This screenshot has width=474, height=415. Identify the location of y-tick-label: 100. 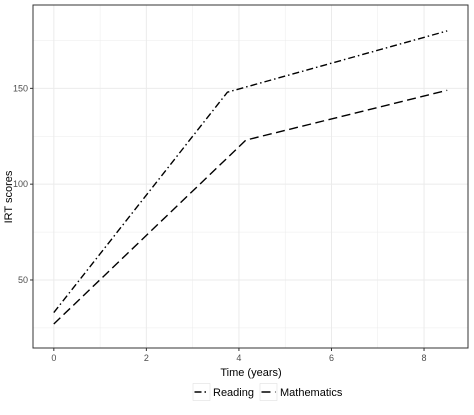
(20, 184).